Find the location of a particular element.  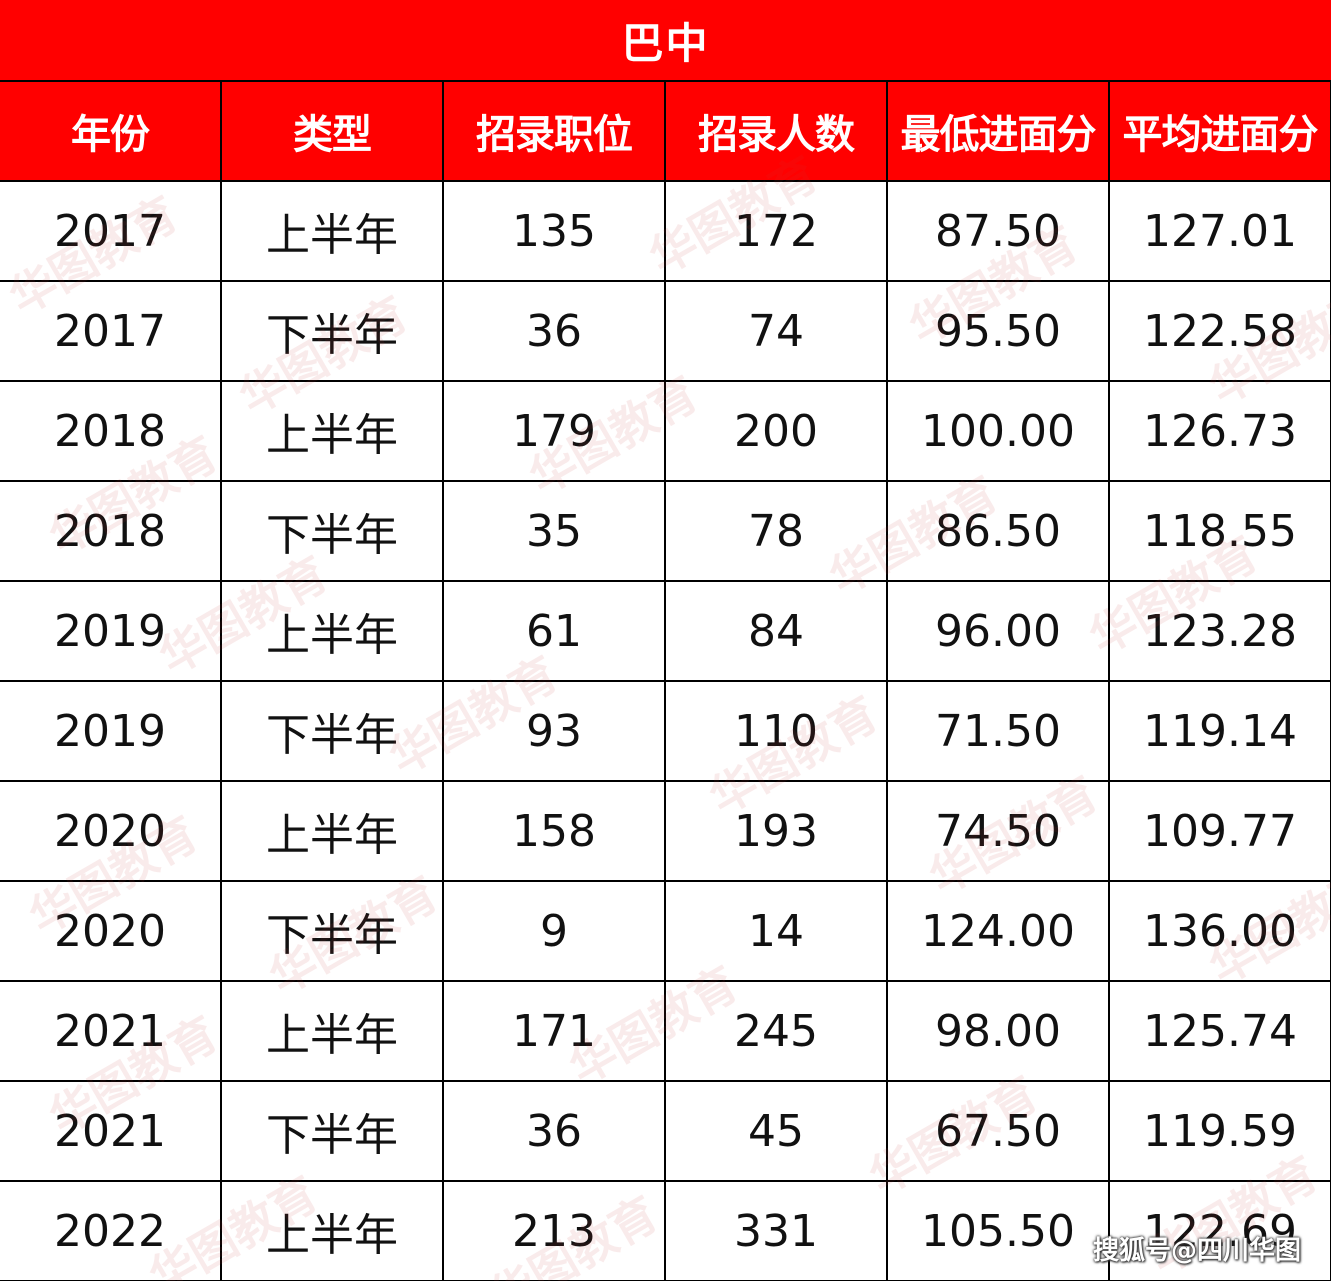

table-row: 2019 上半年 61 84 96.00 123.28 is located at coordinates (665, 631).